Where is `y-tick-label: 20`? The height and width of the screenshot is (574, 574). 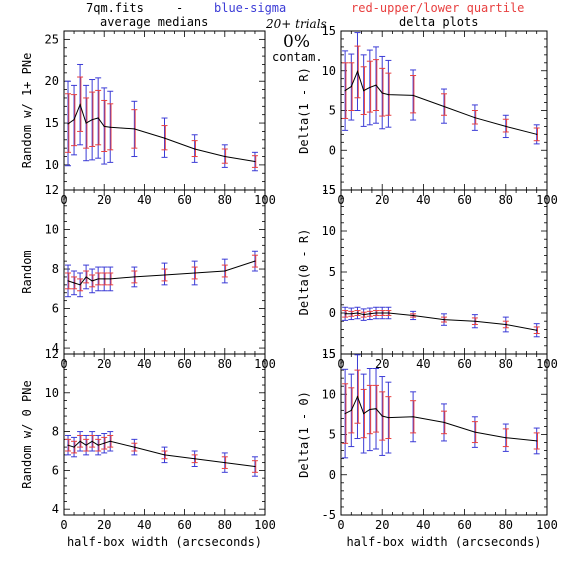
y-tick-label: 20 is located at coordinates (52, 81).